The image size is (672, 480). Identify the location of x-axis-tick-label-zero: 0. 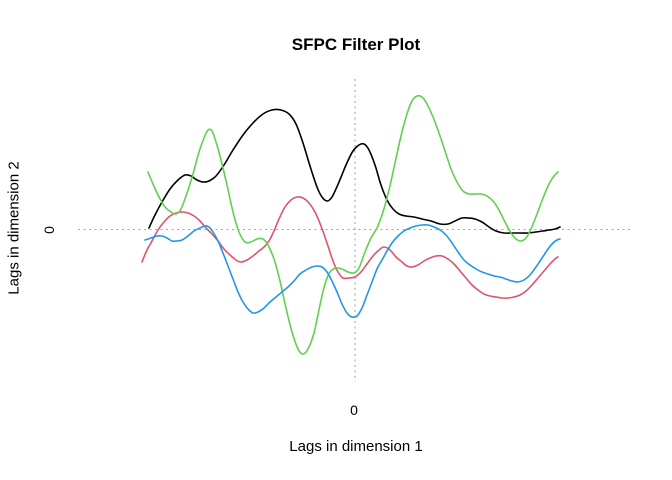
(354, 410).